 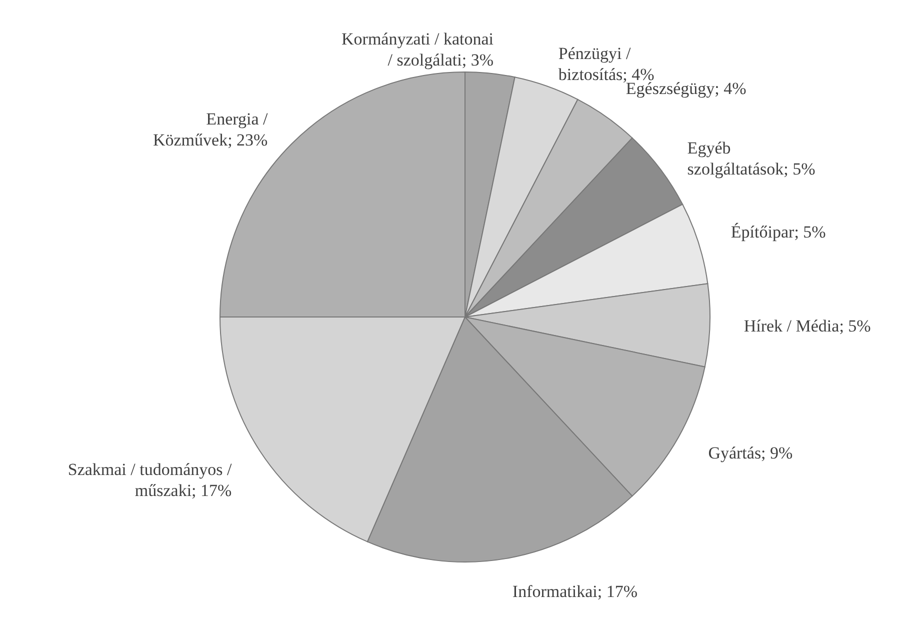 I want to click on slice-label: Építőipar; 5%, so click(x=778, y=232).